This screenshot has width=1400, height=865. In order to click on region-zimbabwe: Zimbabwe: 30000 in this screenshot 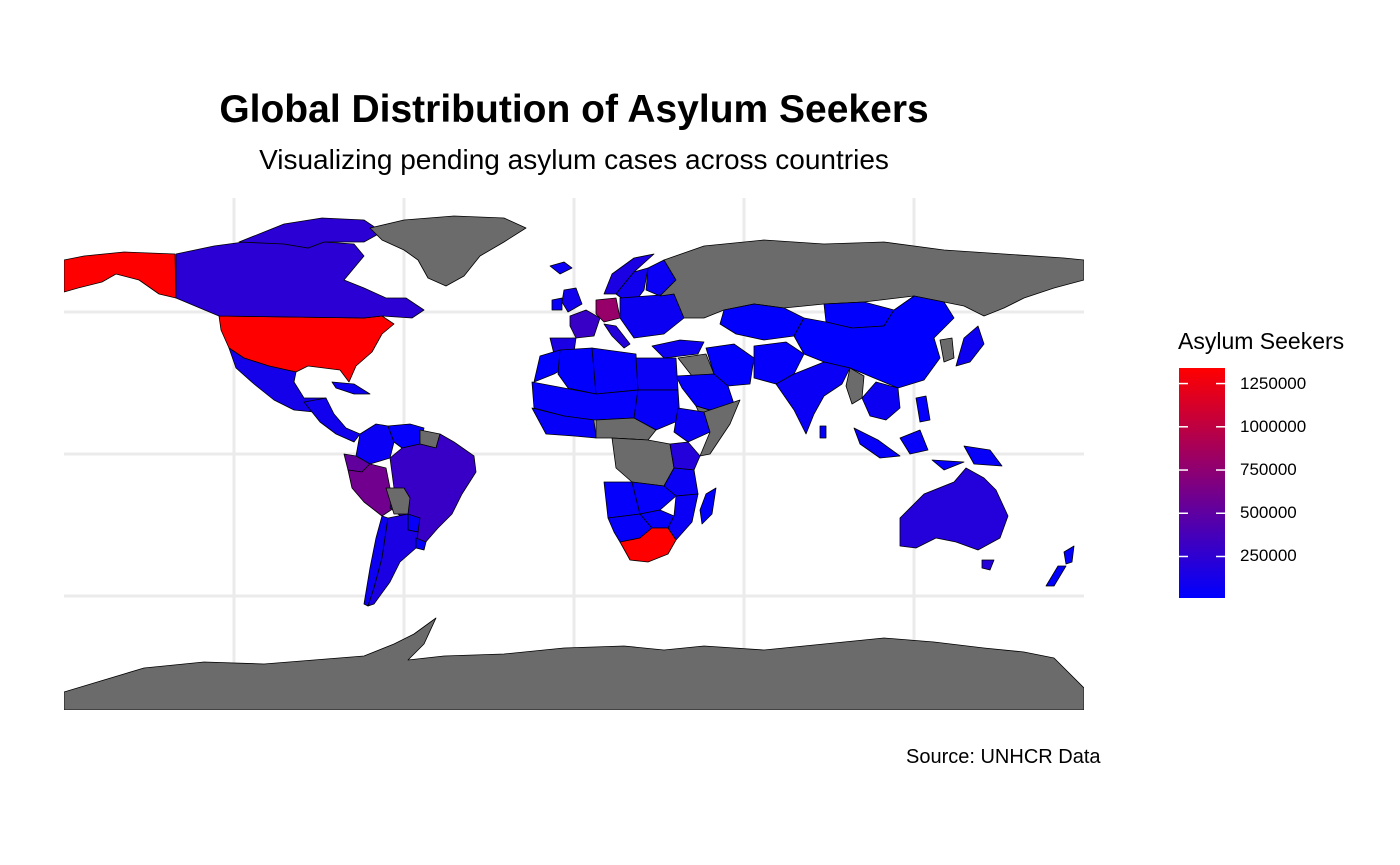, I will do `click(657, 519)`.